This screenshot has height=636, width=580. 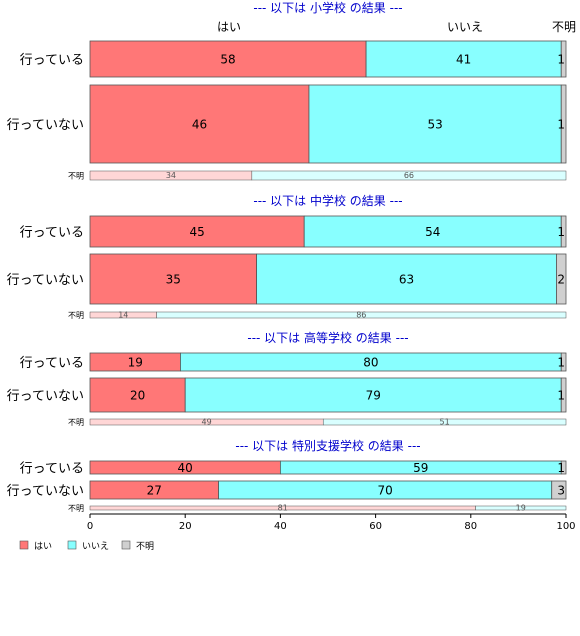 I want to click on data-label-yes: 46, so click(x=199, y=125).